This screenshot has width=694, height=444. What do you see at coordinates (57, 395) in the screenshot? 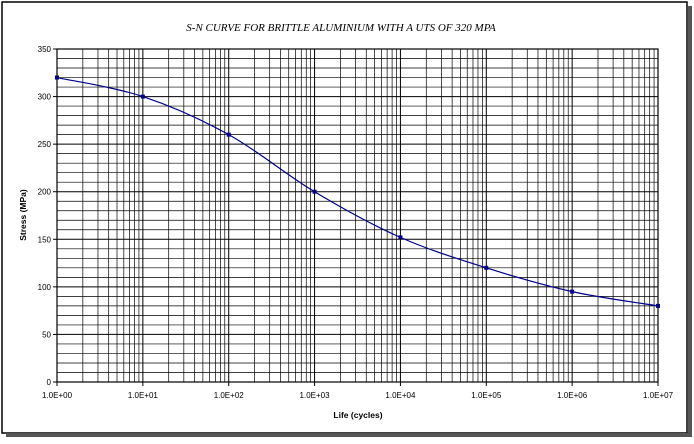
I see `x-tick-label: 1.0E+00` at bounding box center [57, 395].